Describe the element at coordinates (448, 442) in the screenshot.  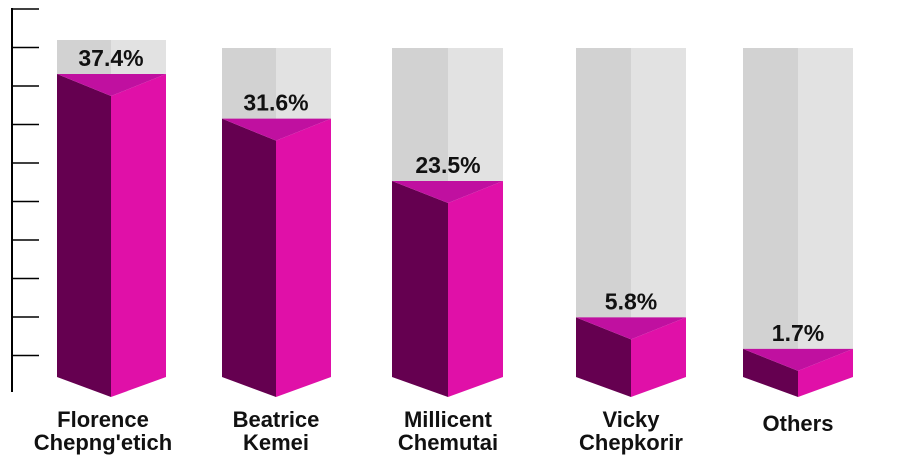
I see `category-label: Chemutai` at that location.